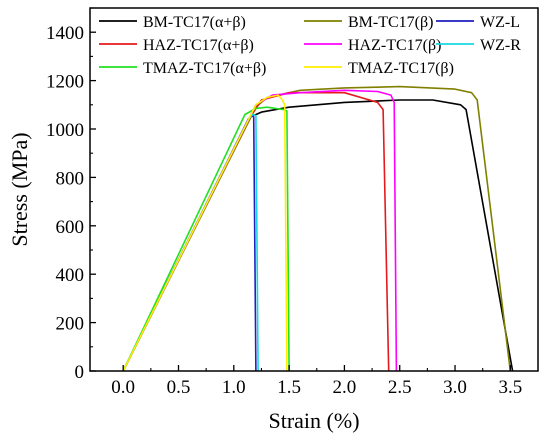 This screenshot has height=437, width=550. Describe the element at coordinates (510, 387) in the screenshot. I see `x-tick-label: 3.5` at that location.